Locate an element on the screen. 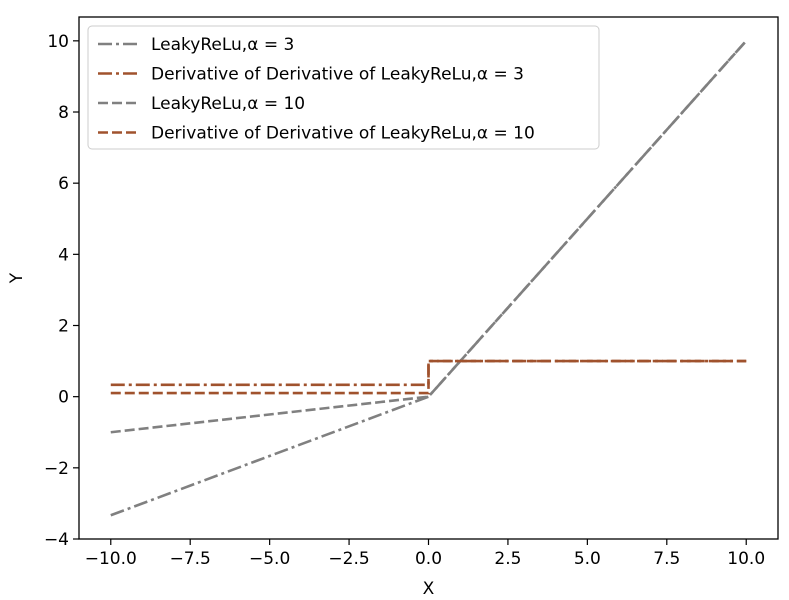 Image resolution: width=789 pixels, height=600 pixels. y-tick-label: 0 is located at coordinates (63, 398).